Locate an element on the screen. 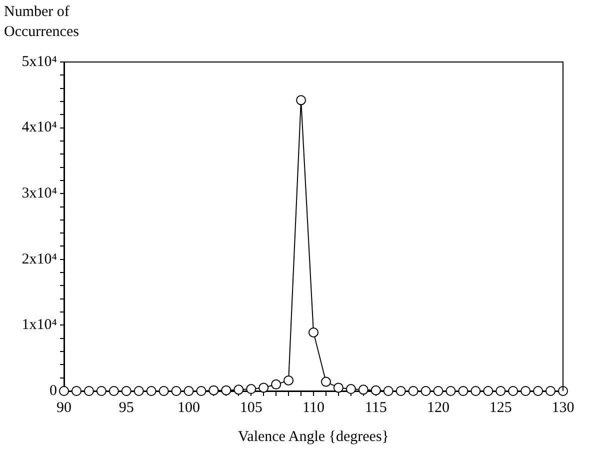 The width and height of the screenshot is (593, 452). x-tick-label: 115 is located at coordinates (375, 408).